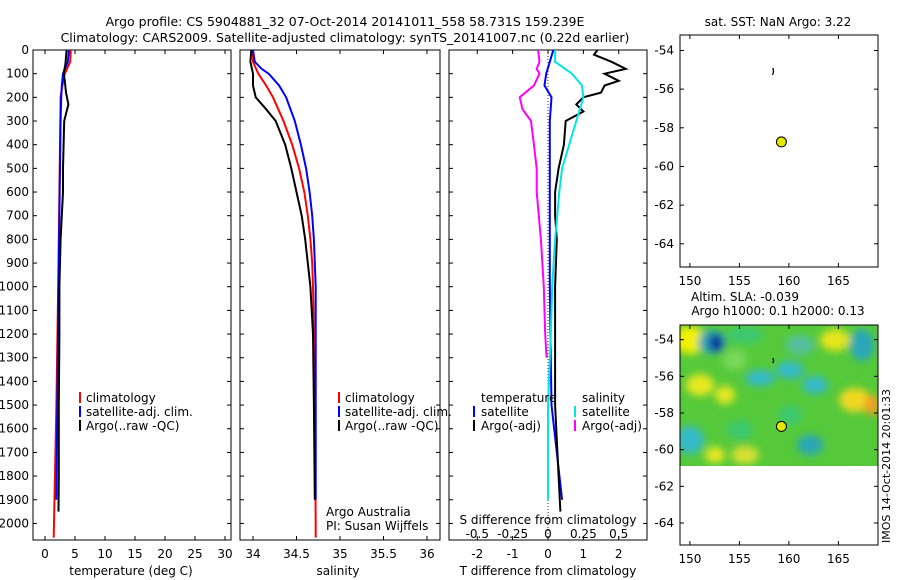 The image size is (900, 580). I want to click on latitude-tick-label: -54, so click(664, 50).